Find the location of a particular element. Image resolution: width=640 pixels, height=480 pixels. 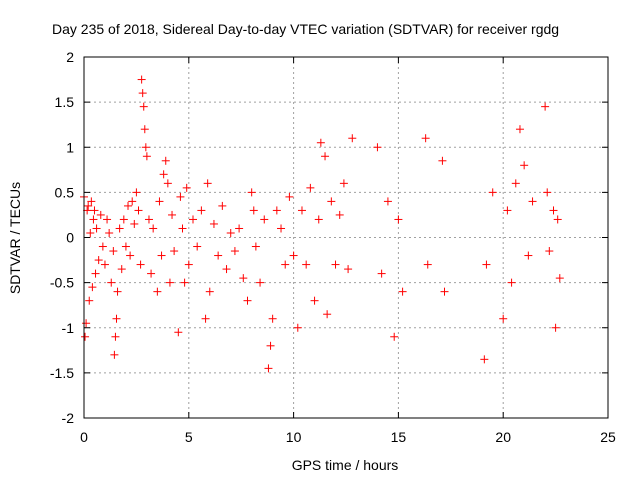

x-tick-label: 15 is located at coordinates (399, 437).